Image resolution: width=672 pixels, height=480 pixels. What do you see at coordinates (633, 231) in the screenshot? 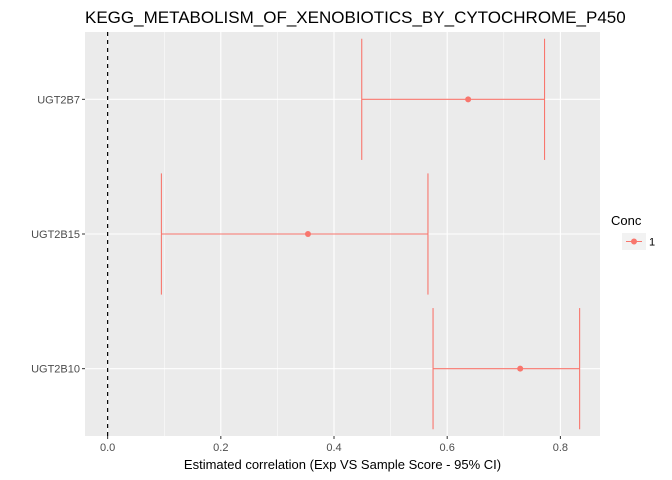
I see `legend: Conc 1` at bounding box center [633, 231].